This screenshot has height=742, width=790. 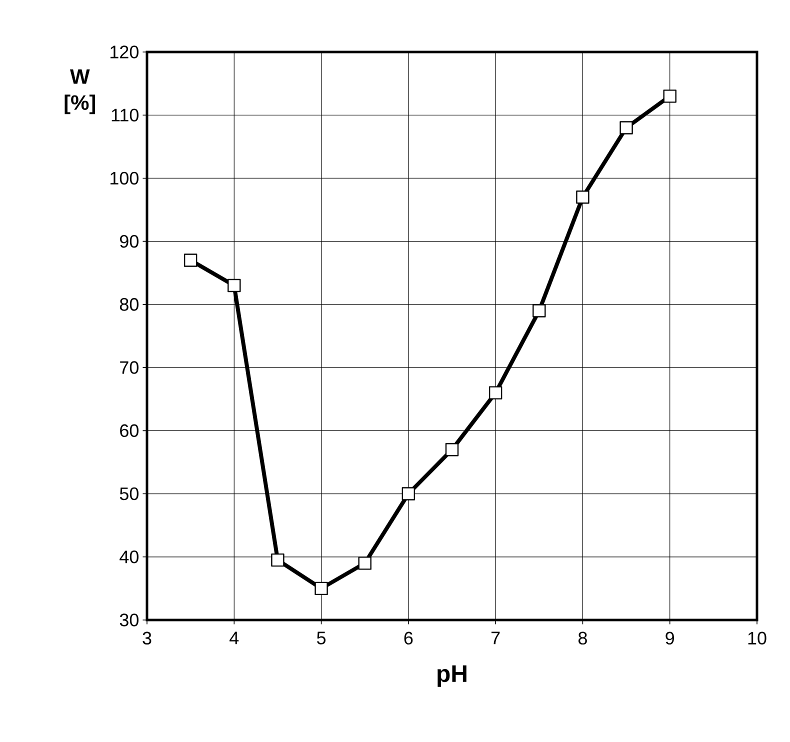 I want to click on x-tick-label: 3, so click(x=147, y=638).